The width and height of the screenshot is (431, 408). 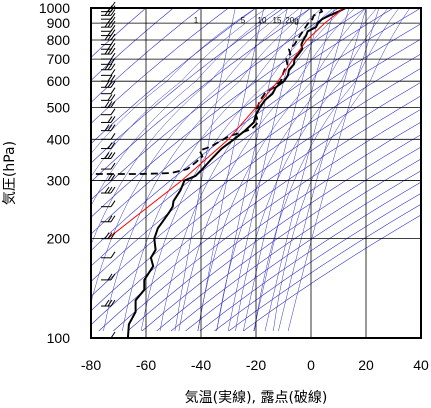 I want to click on x-tick-label: -80, so click(x=91, y=365).